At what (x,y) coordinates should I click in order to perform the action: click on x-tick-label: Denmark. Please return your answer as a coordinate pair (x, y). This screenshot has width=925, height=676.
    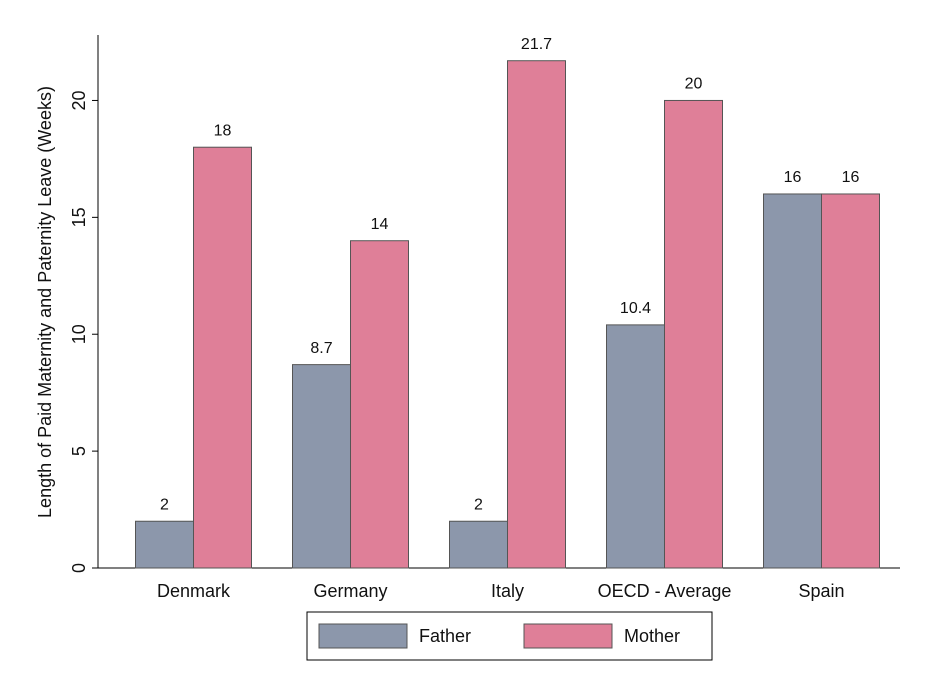
    Looking at the image, I should click on (194, 591).